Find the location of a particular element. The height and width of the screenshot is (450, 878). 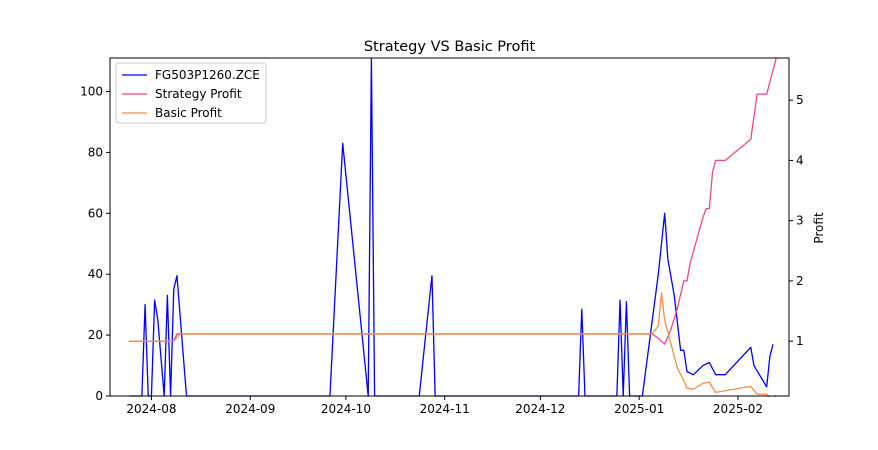

y-axis-right: 1 2 3 4 5 is located at coordinates (796, 220).